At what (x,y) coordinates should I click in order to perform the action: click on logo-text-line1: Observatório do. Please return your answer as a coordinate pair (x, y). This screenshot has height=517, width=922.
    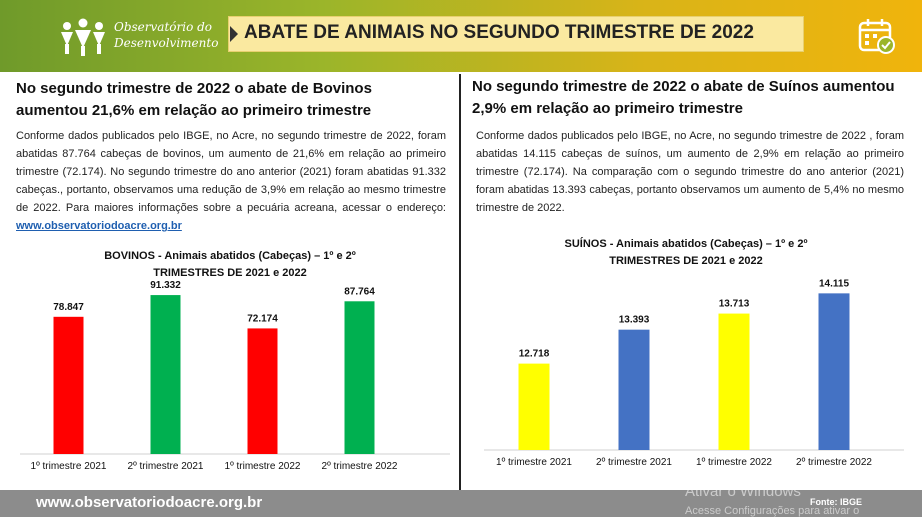
    Looking at the image, I should click on (163, 27).